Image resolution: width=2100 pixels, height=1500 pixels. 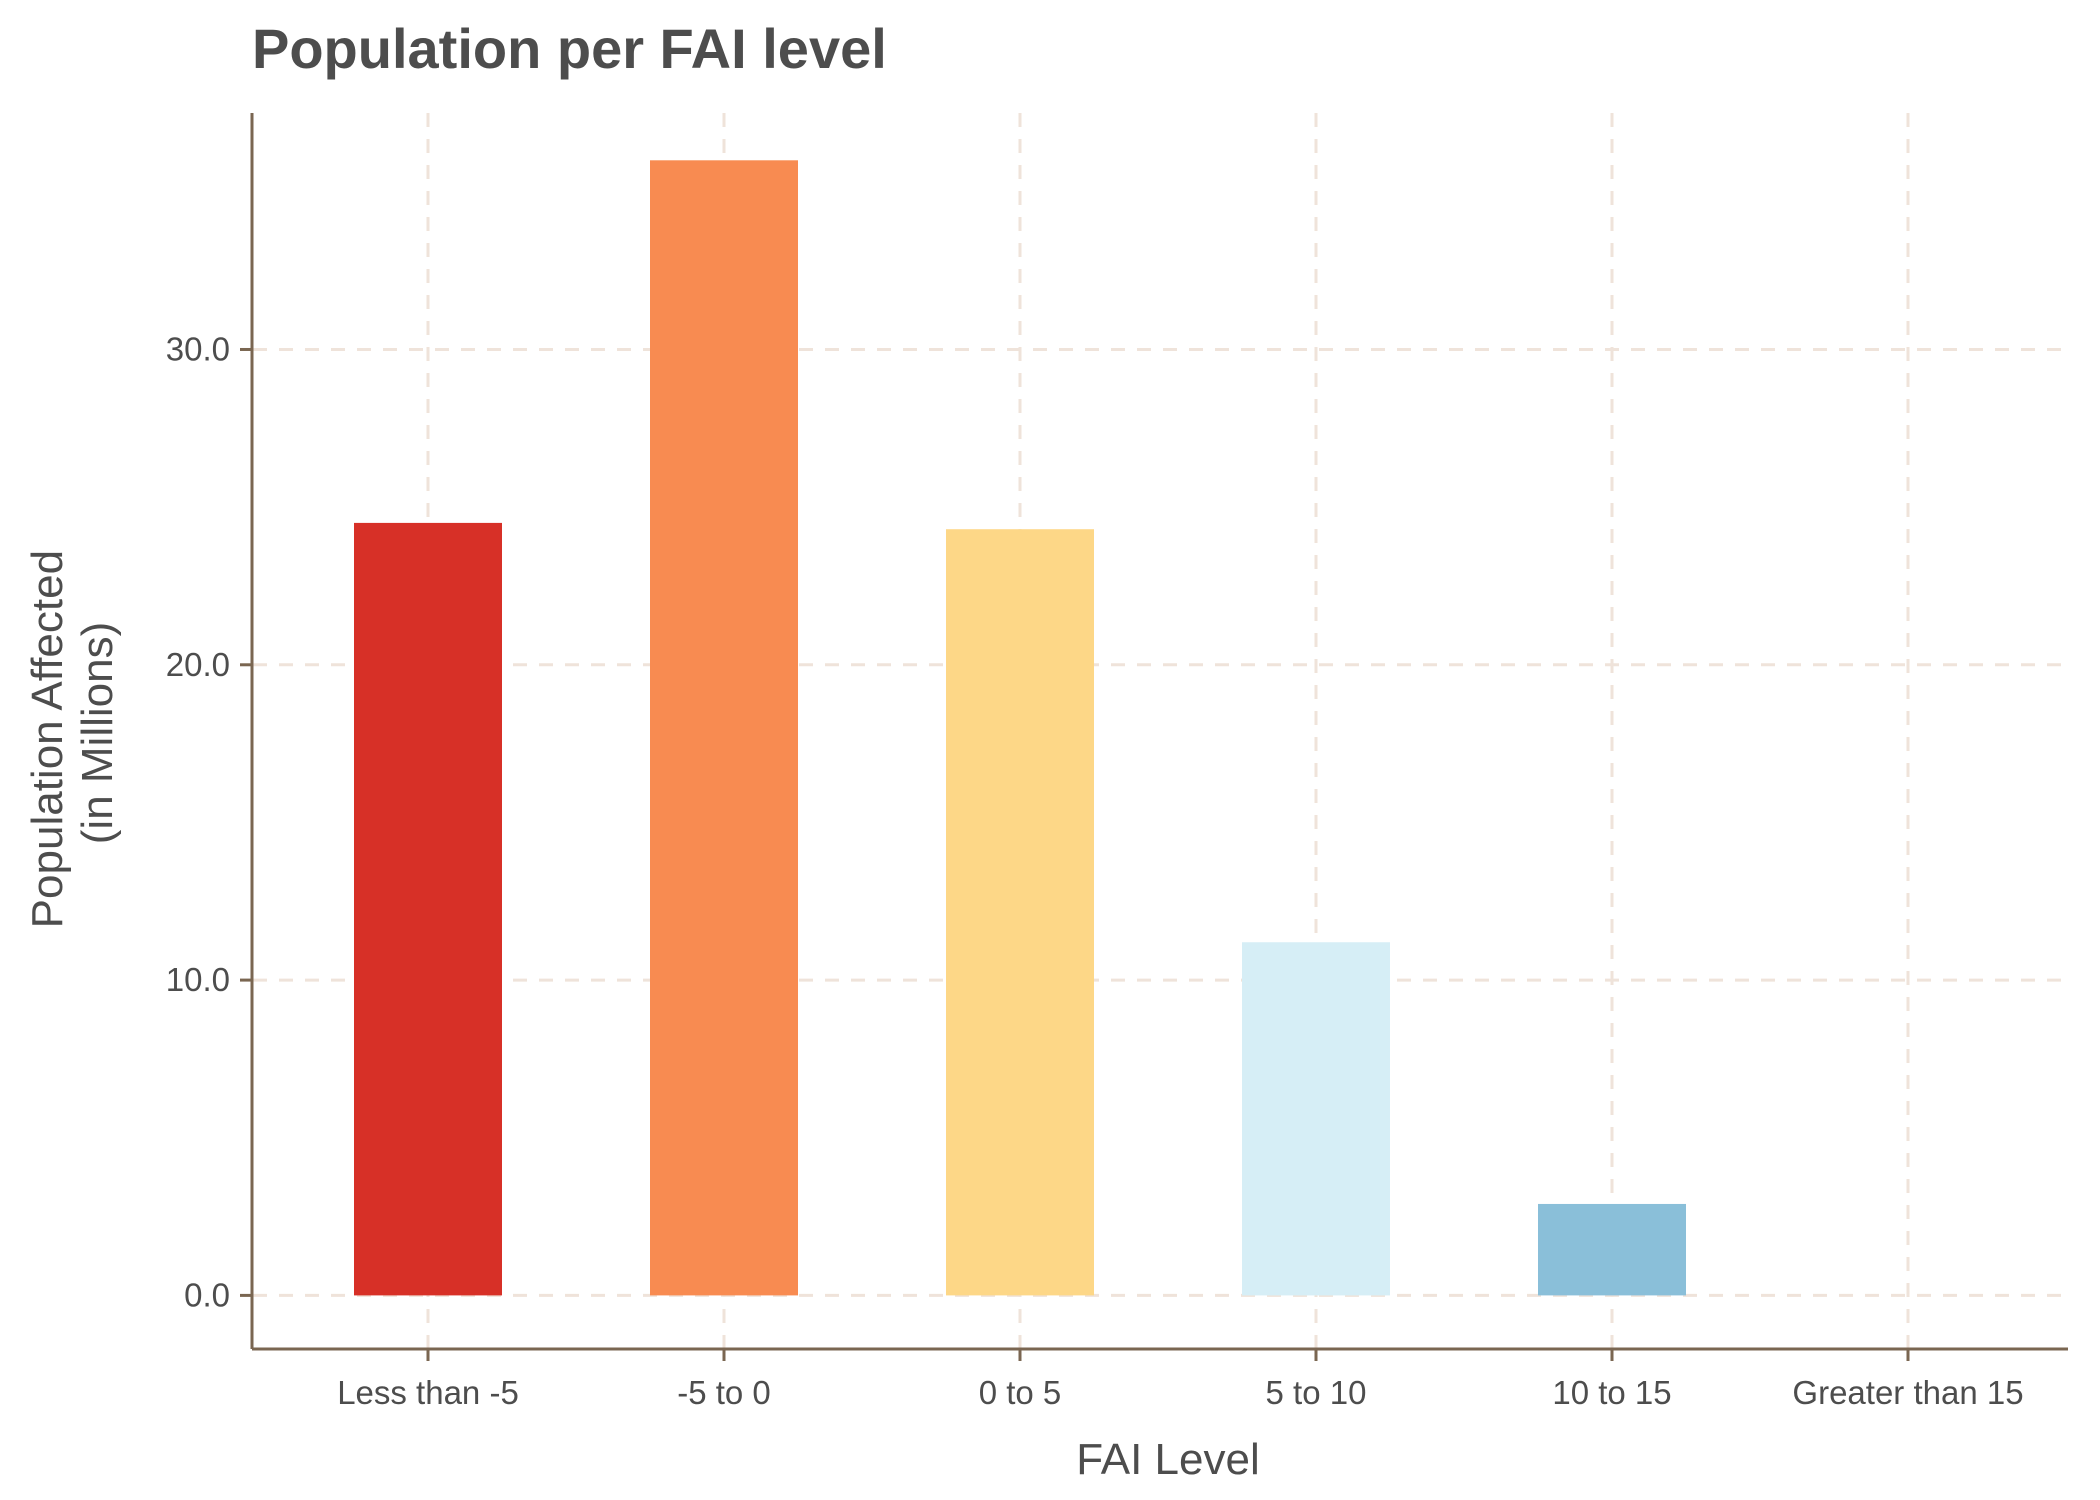 What do you see at coordinates (1167, 1459) in the screenshot?
I see `x-axis-title: FAI Level` at bounding box center [1167, 1459].